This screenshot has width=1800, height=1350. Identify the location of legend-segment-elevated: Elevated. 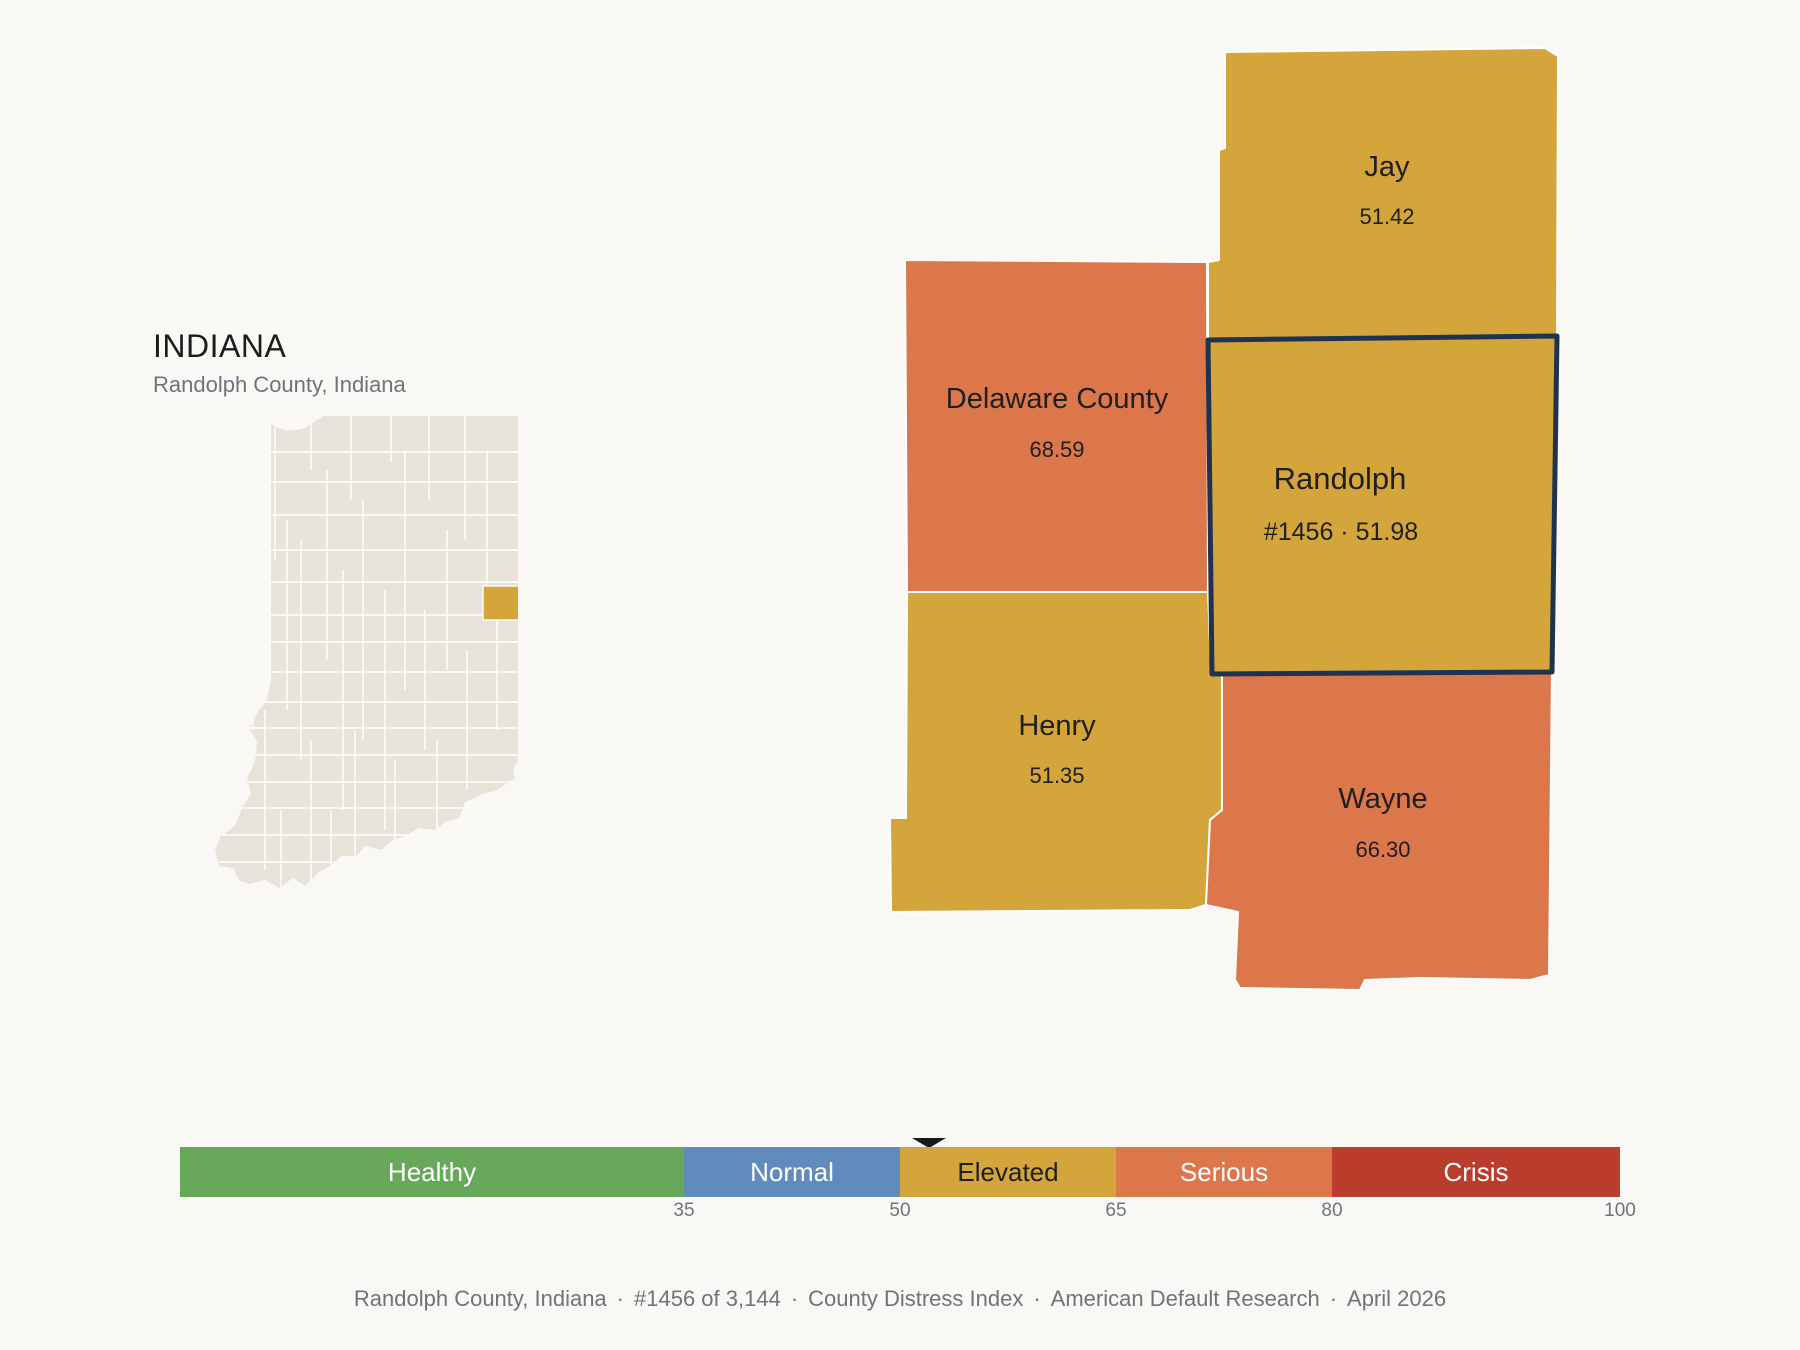
(1008, 1172).